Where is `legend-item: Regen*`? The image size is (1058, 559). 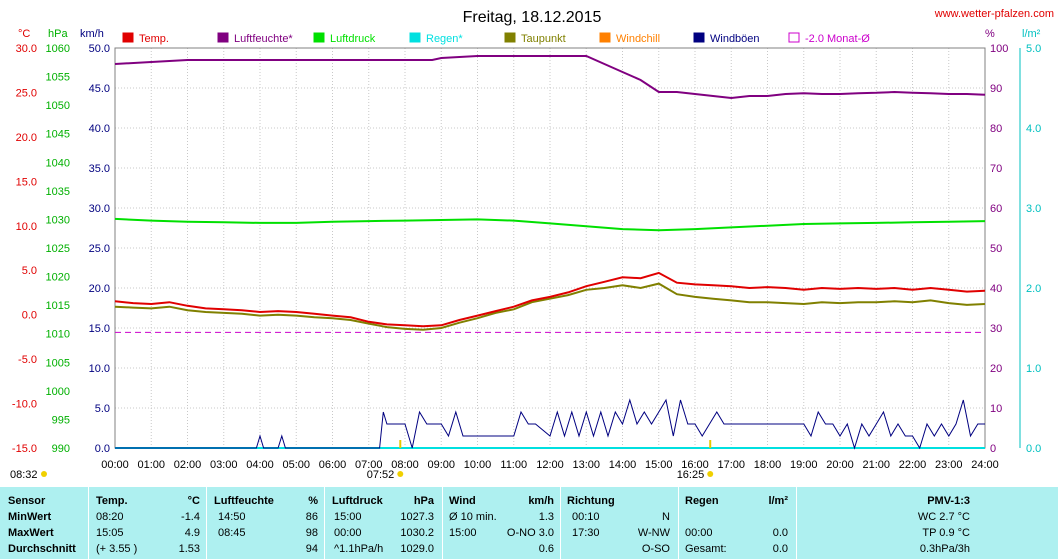 legend-item: Regen* is located at coordinates (436, 38).